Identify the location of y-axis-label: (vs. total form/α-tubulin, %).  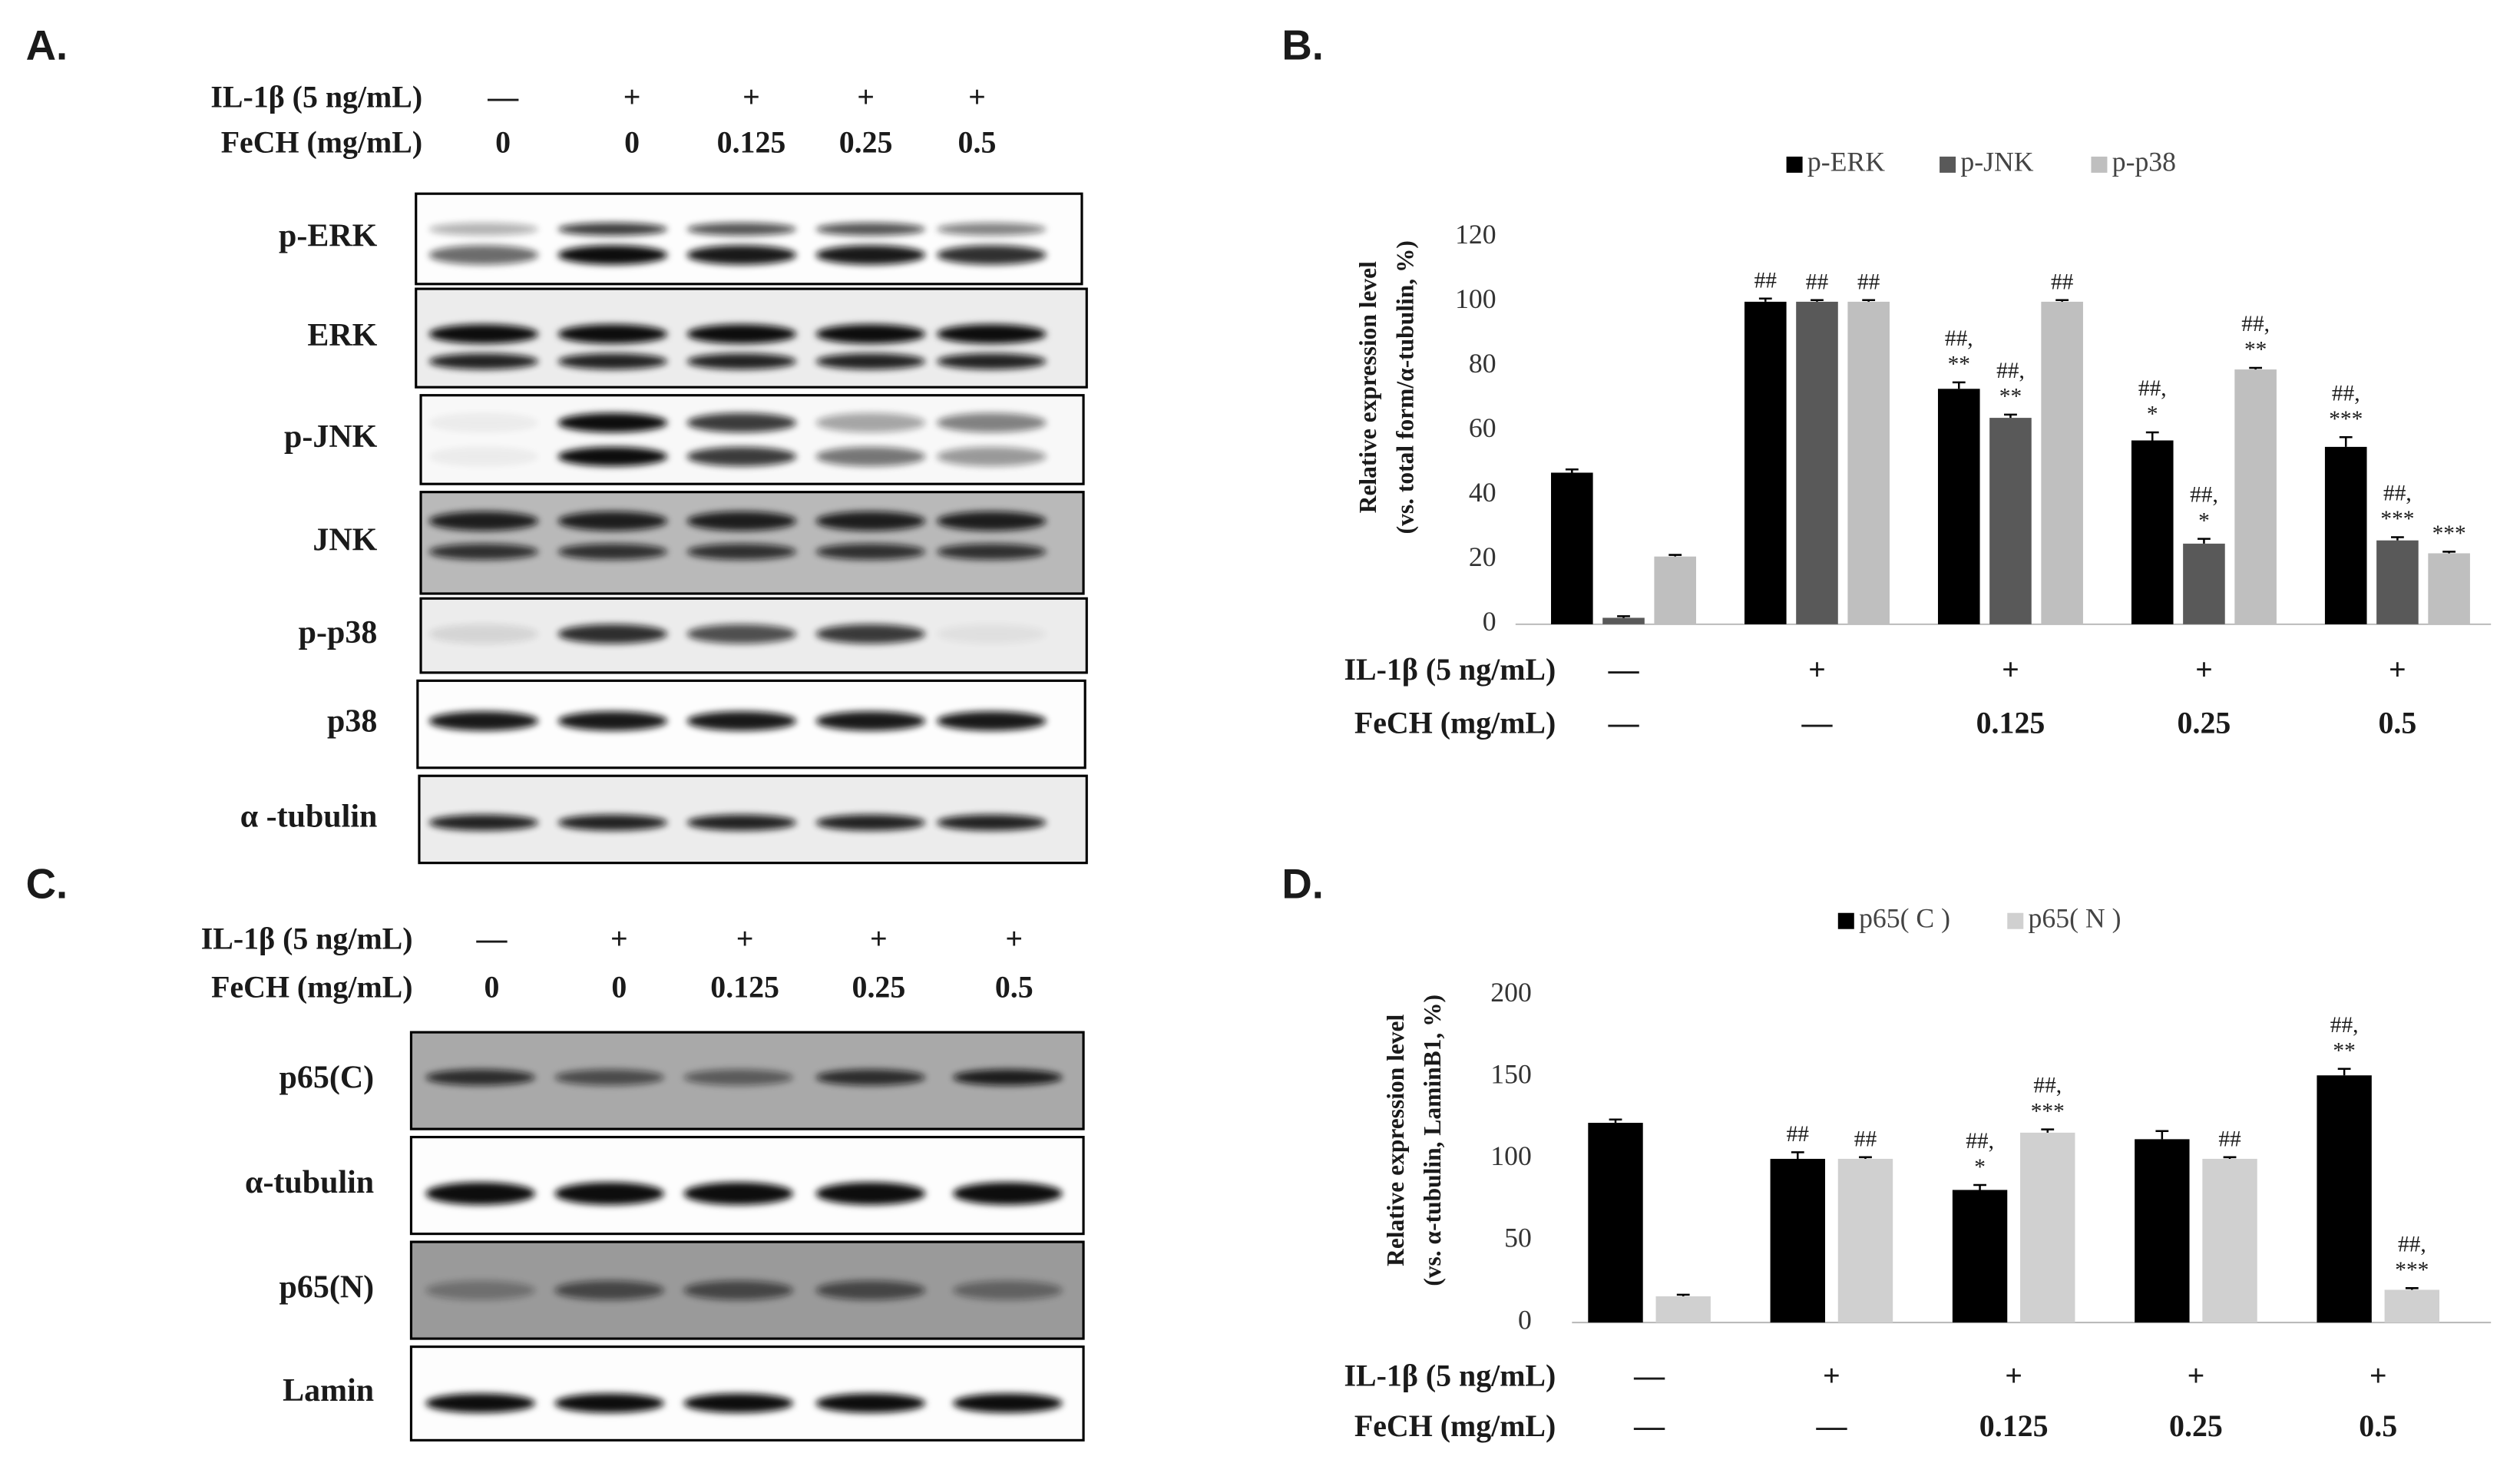
(1405, 387).